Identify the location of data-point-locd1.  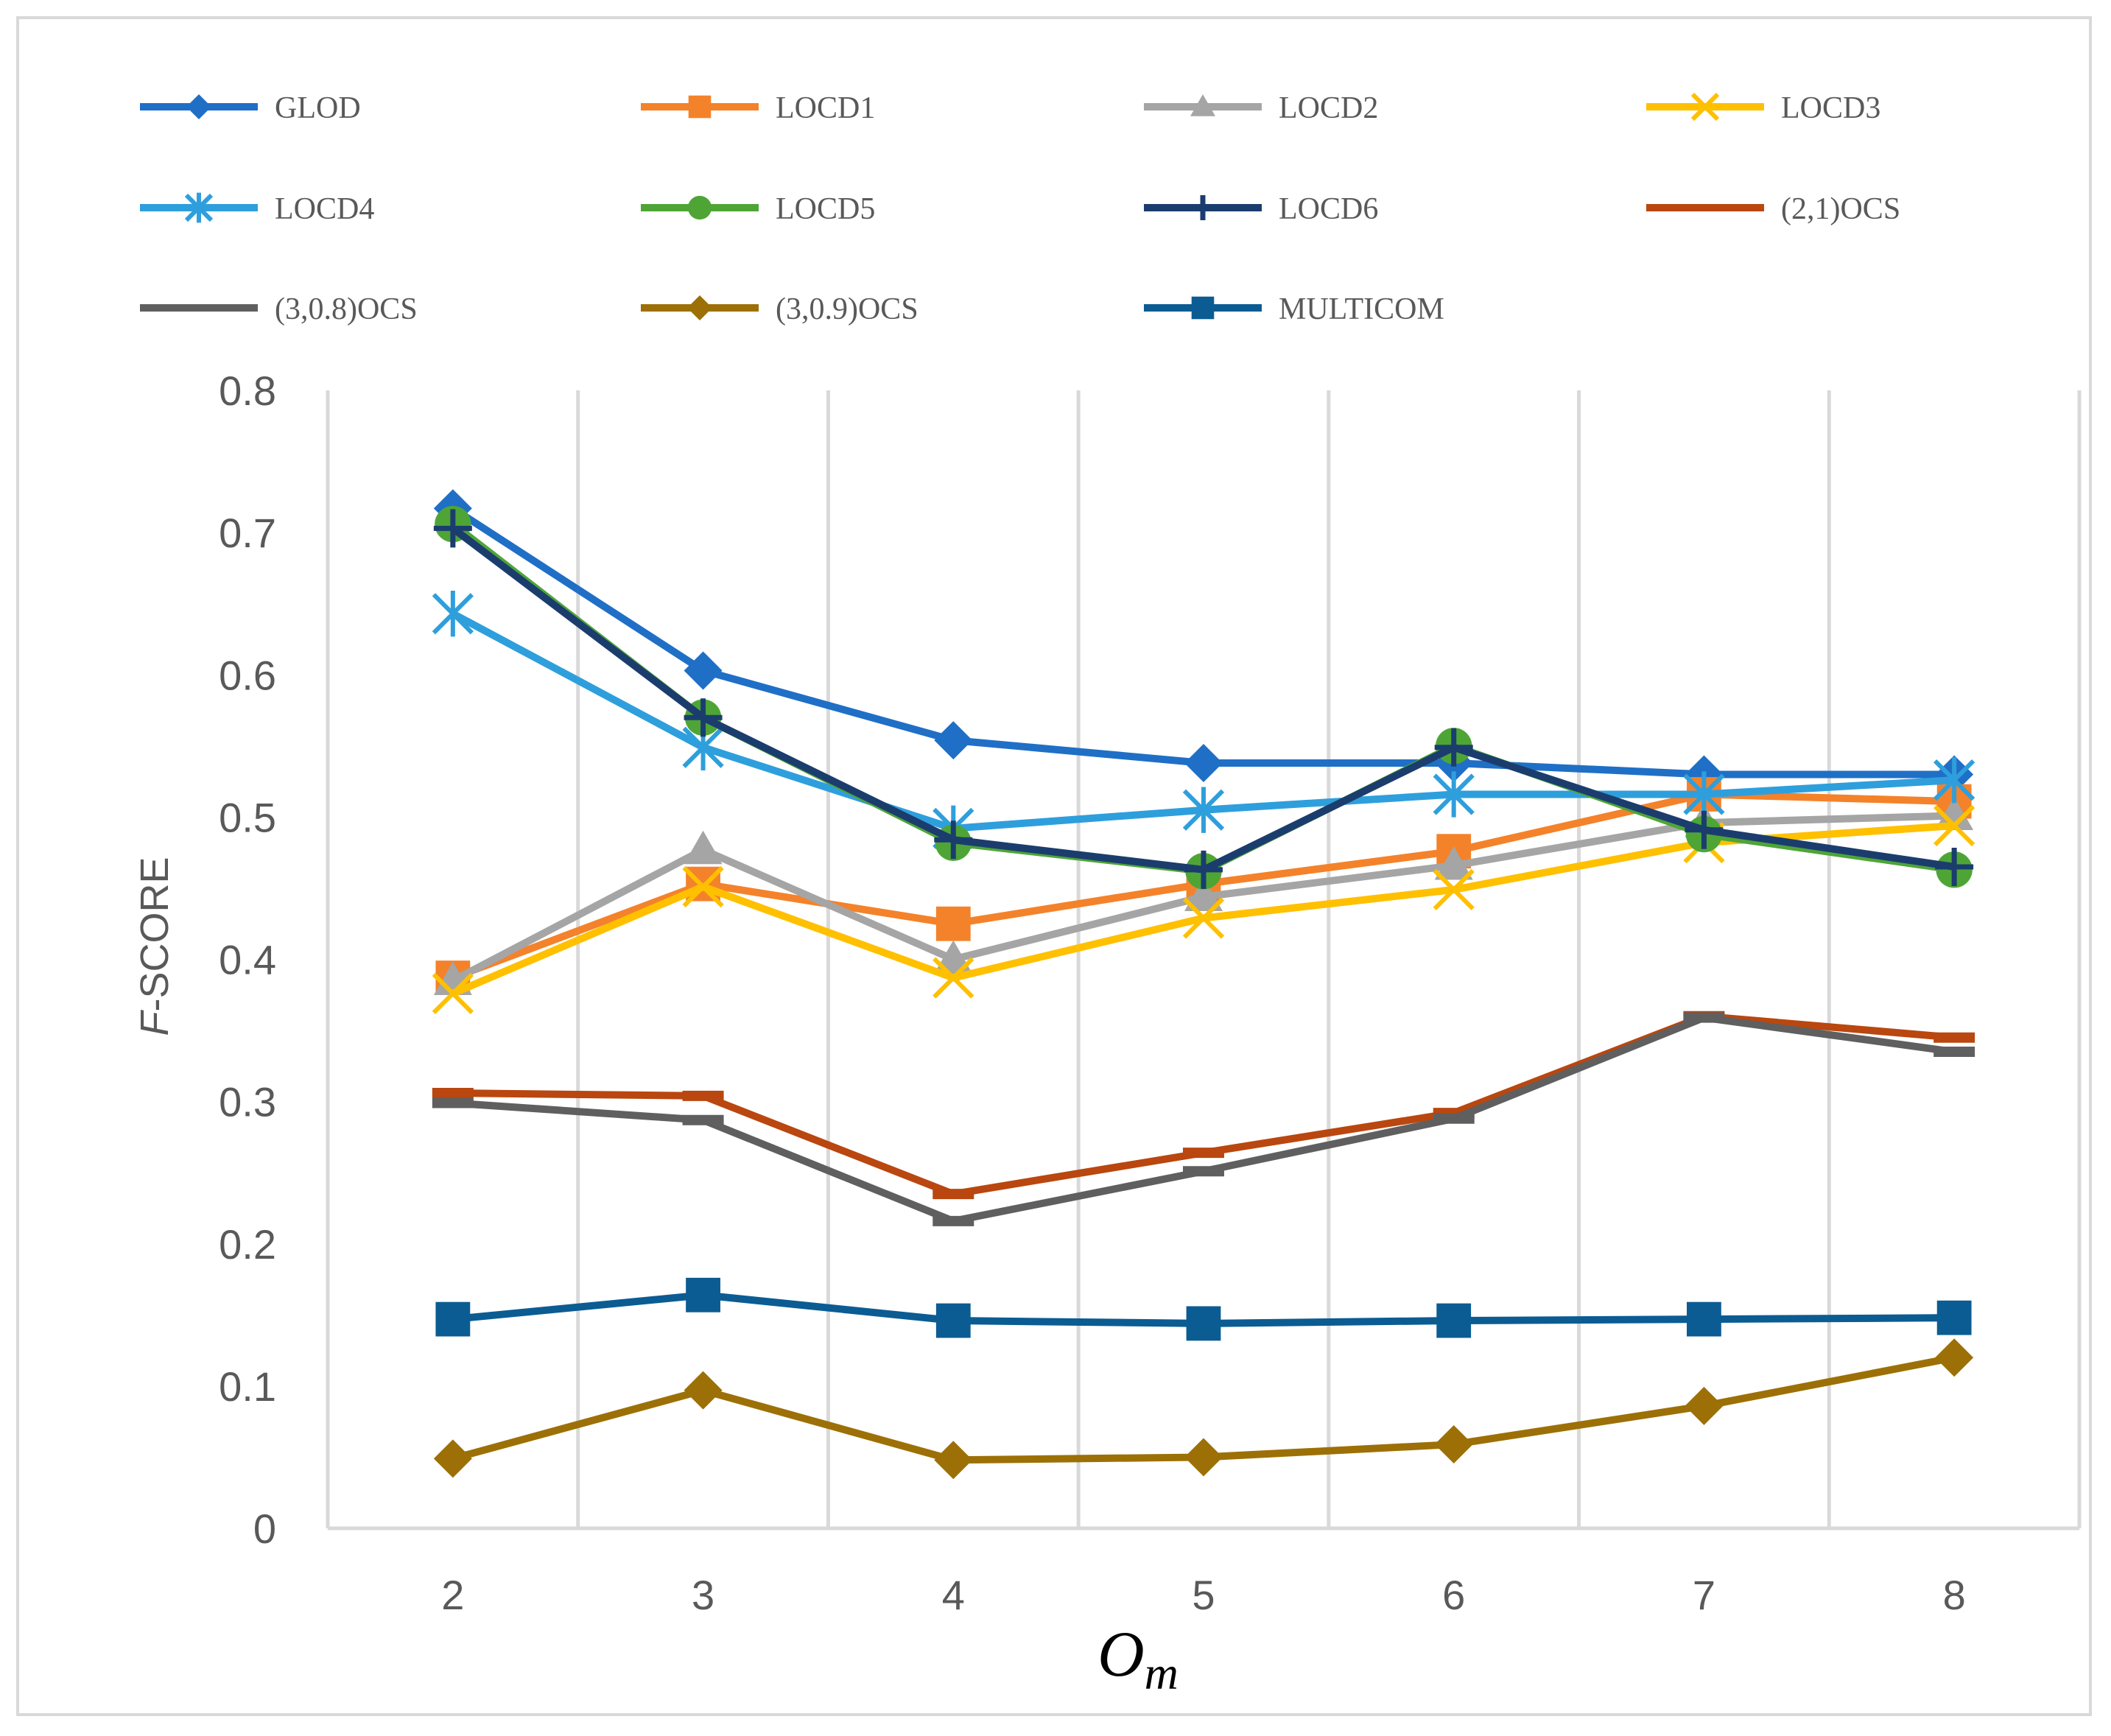
(953, 923).